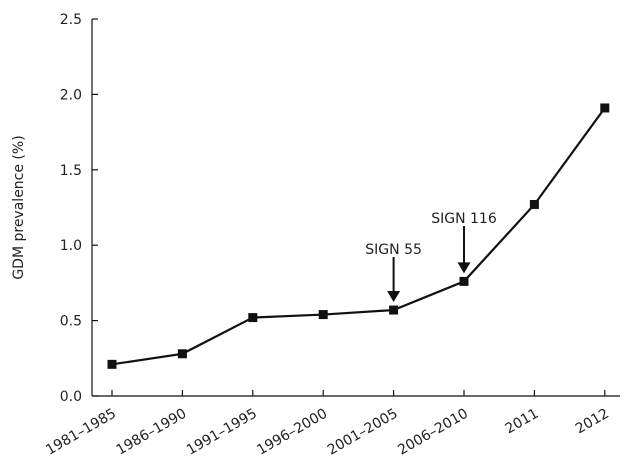  I want to click on x-tick-label: 2011, so click(522, 422).